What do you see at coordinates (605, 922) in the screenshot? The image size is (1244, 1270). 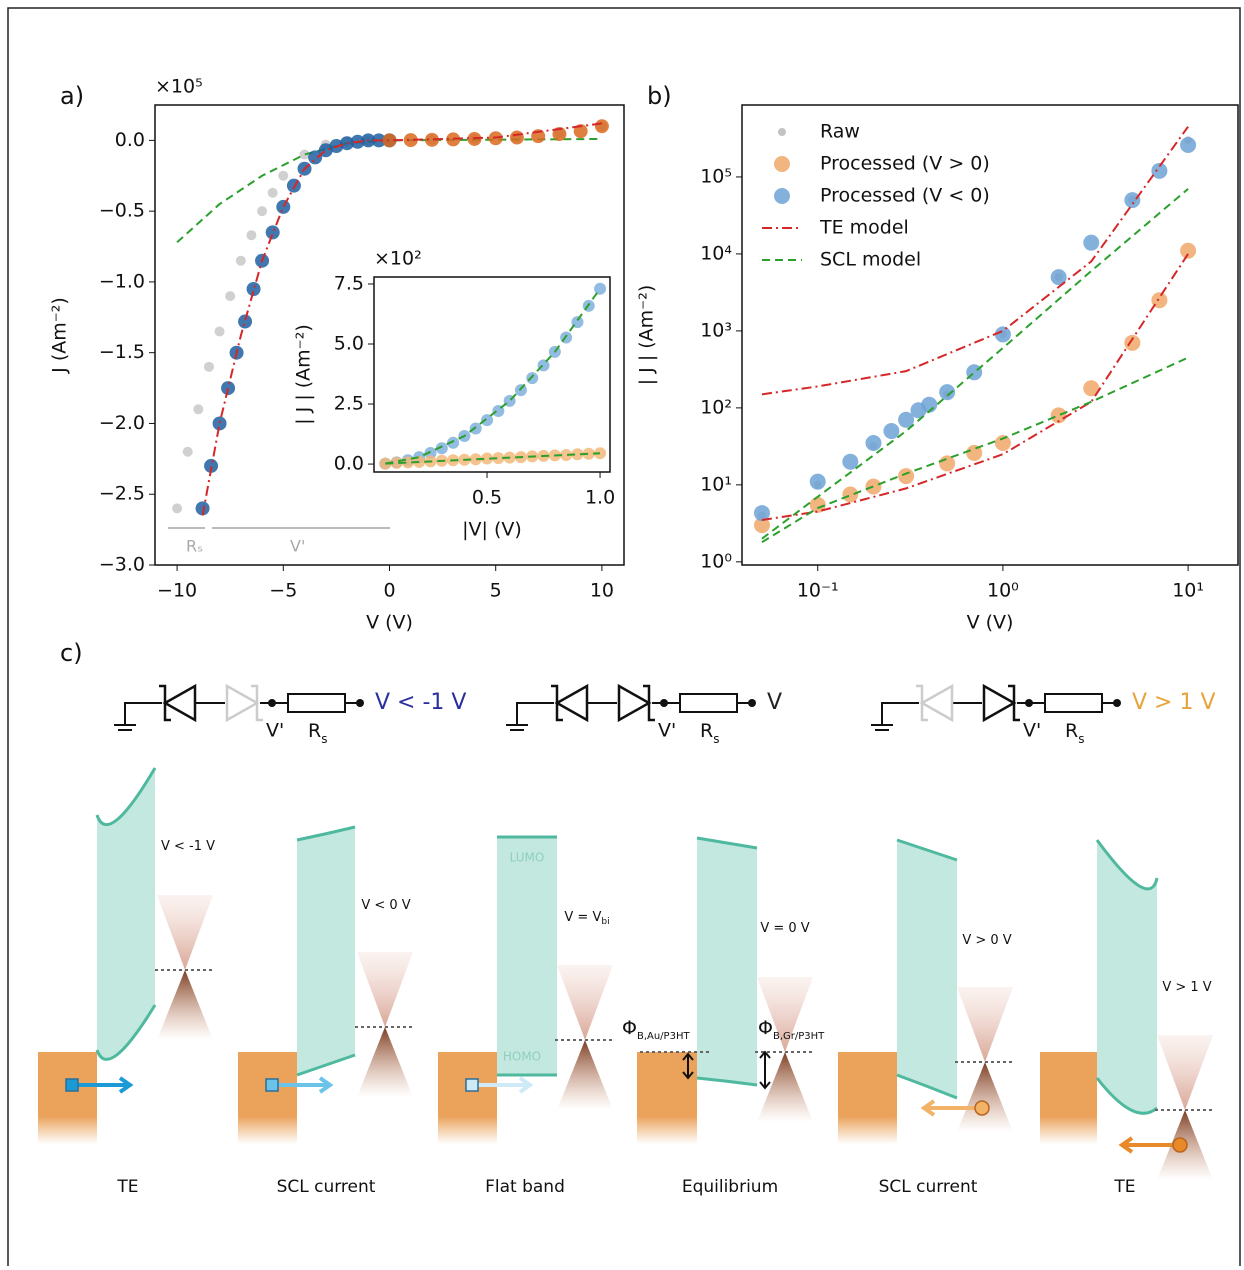 I see `bias-sub: bi` at bounding box center [605, 922].